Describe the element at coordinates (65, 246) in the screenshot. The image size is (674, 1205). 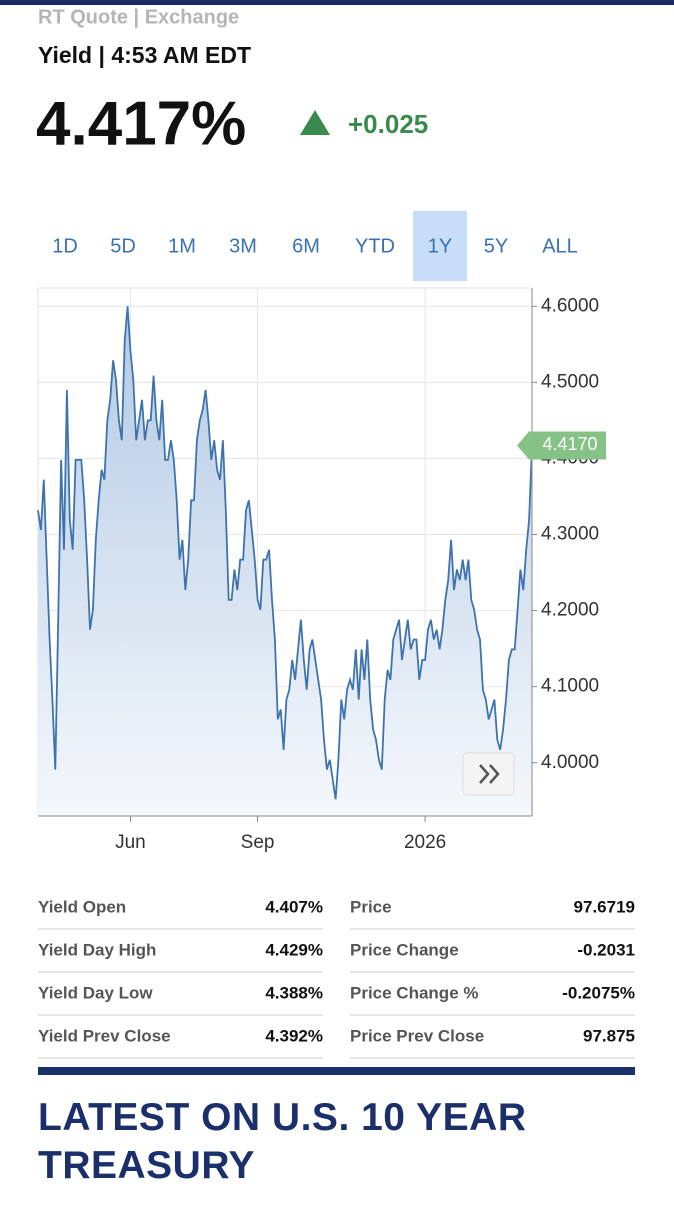
I see `range-tab: 1D` at that location.